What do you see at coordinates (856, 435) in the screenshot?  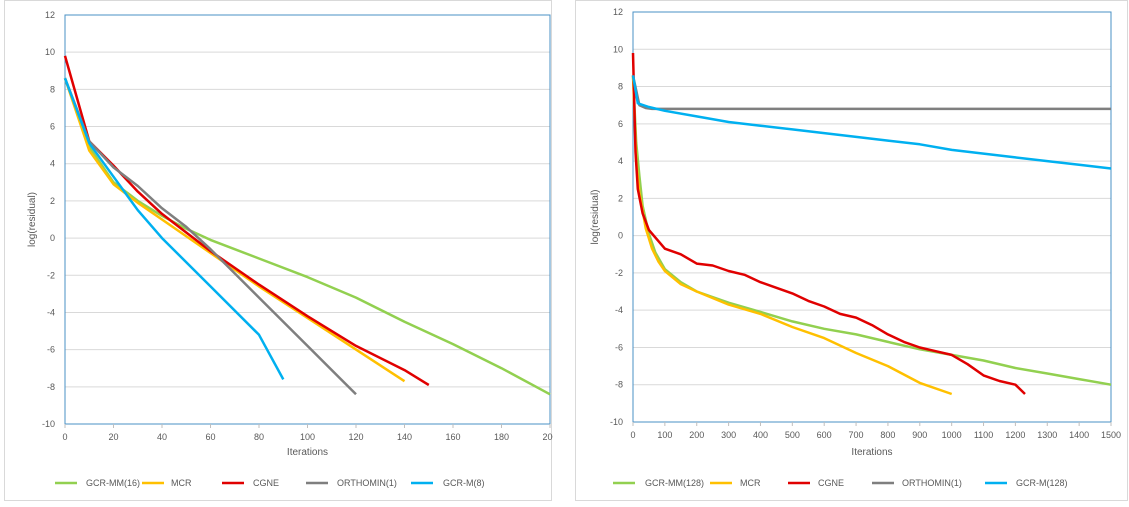 I see `x-tick-label: 700` at bounding box center [856, 435].